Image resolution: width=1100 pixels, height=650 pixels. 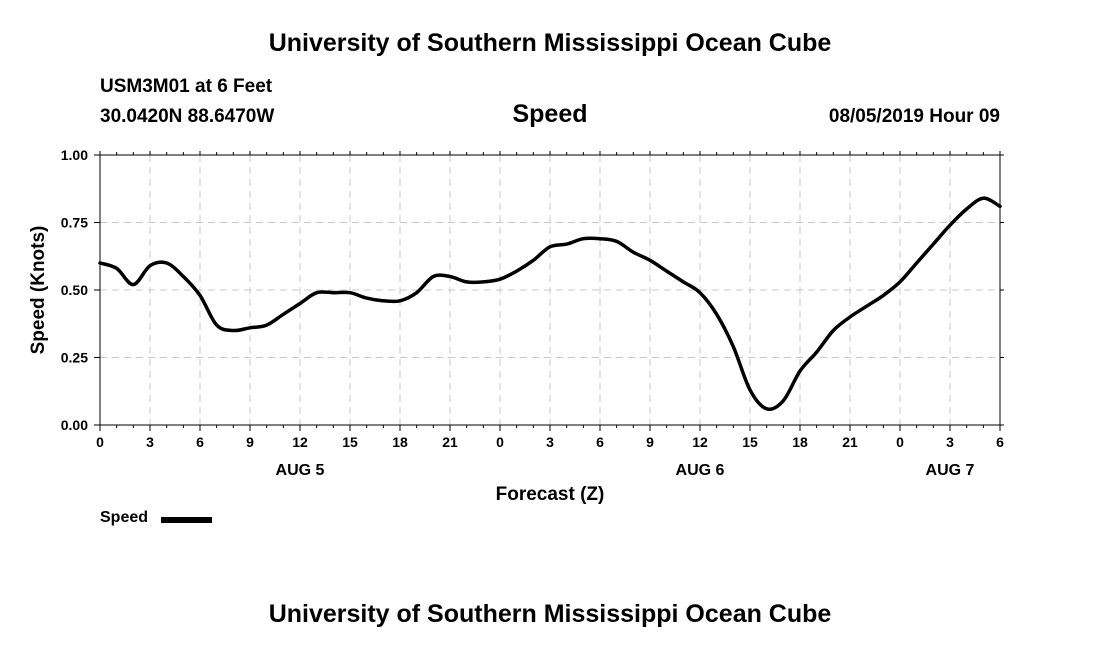 I want to click on x-axis-label: Forecast (Z), so click(x=550, y=494).